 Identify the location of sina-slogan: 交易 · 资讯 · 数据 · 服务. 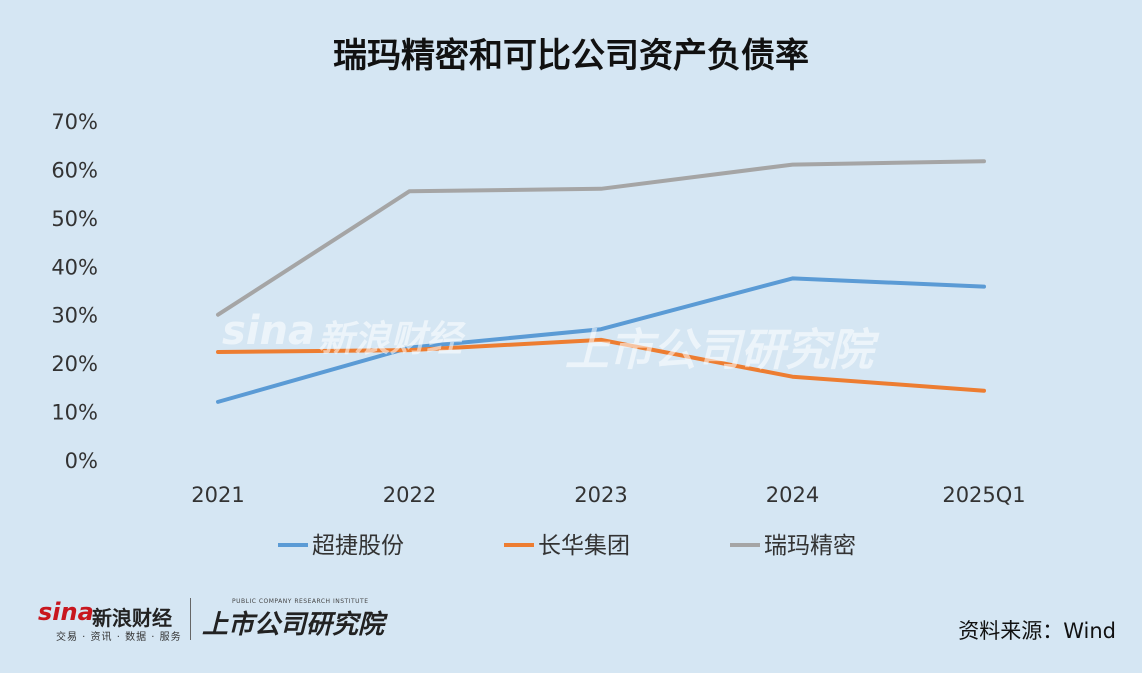
(119, 637).